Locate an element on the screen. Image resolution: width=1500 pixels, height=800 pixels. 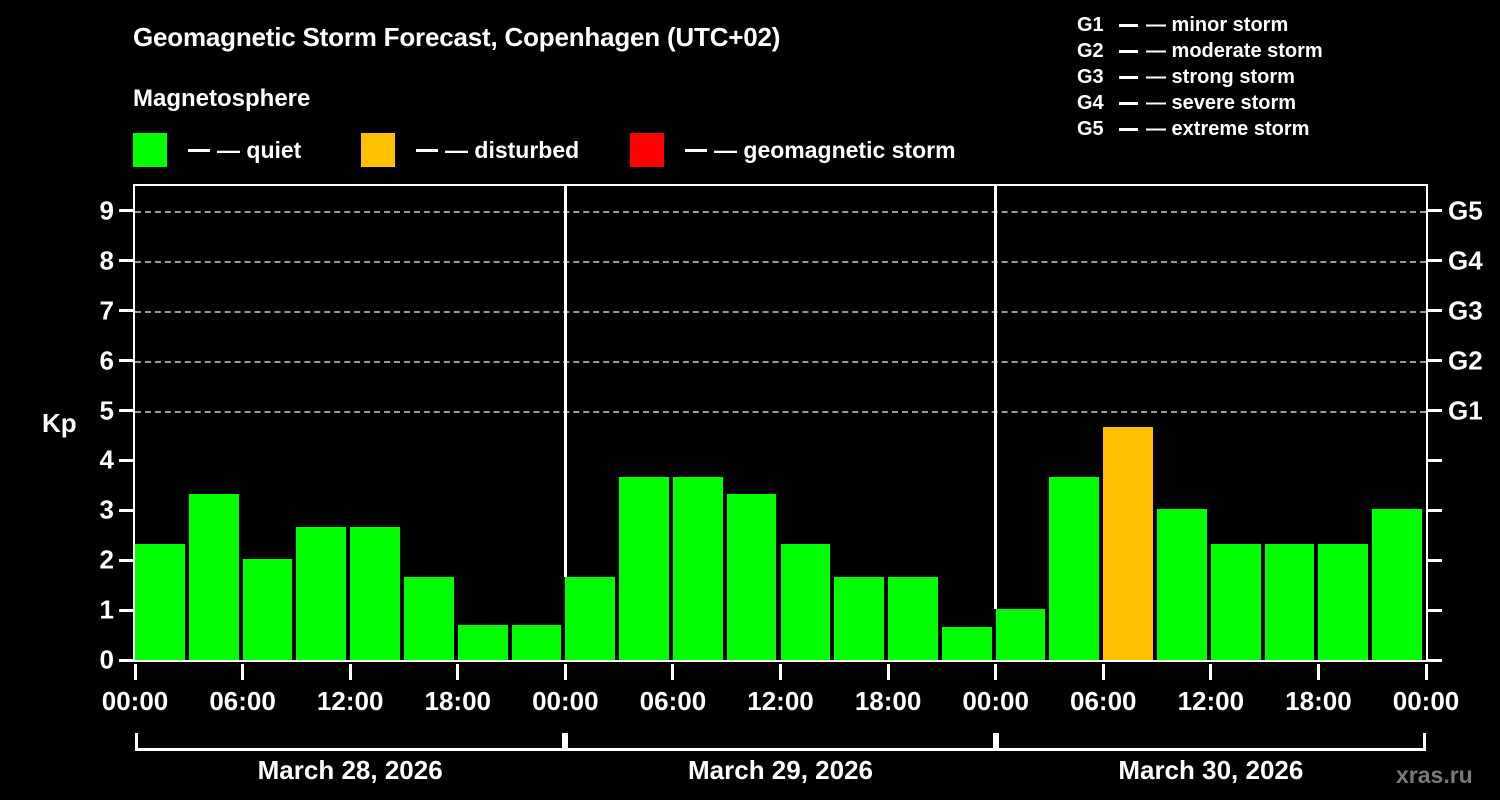
g-axis-label: G2 is located at coordinates (1465, 360).